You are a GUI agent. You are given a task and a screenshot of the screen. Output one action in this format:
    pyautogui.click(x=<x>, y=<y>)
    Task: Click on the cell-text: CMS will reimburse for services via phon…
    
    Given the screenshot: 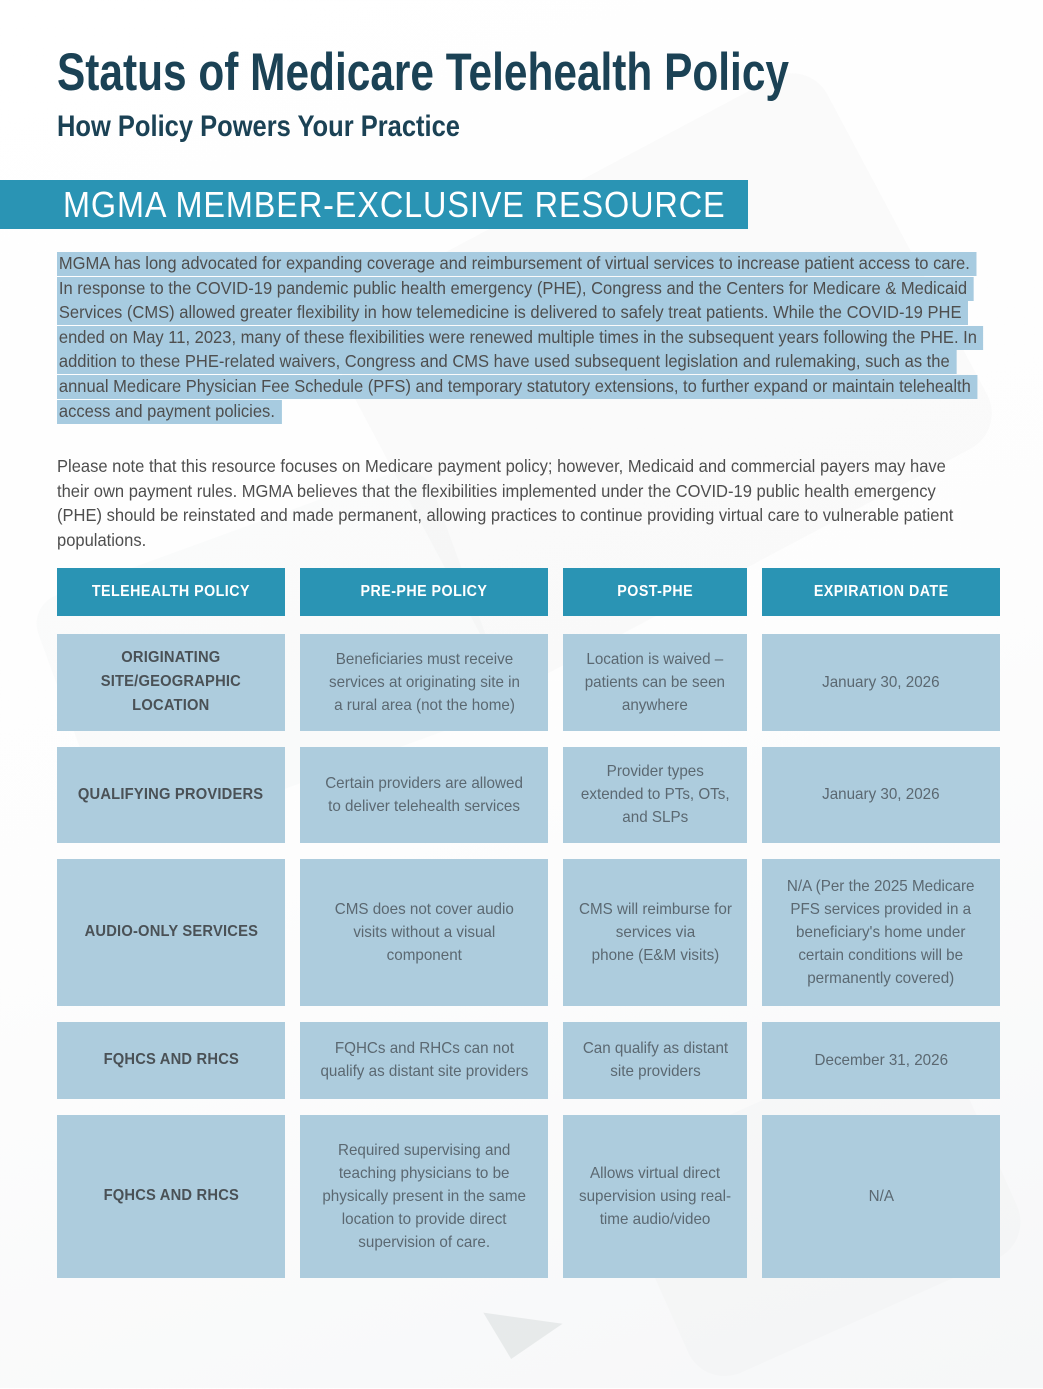 What is the action you would take?
    pyautogui.click(x=655, y=932)
    